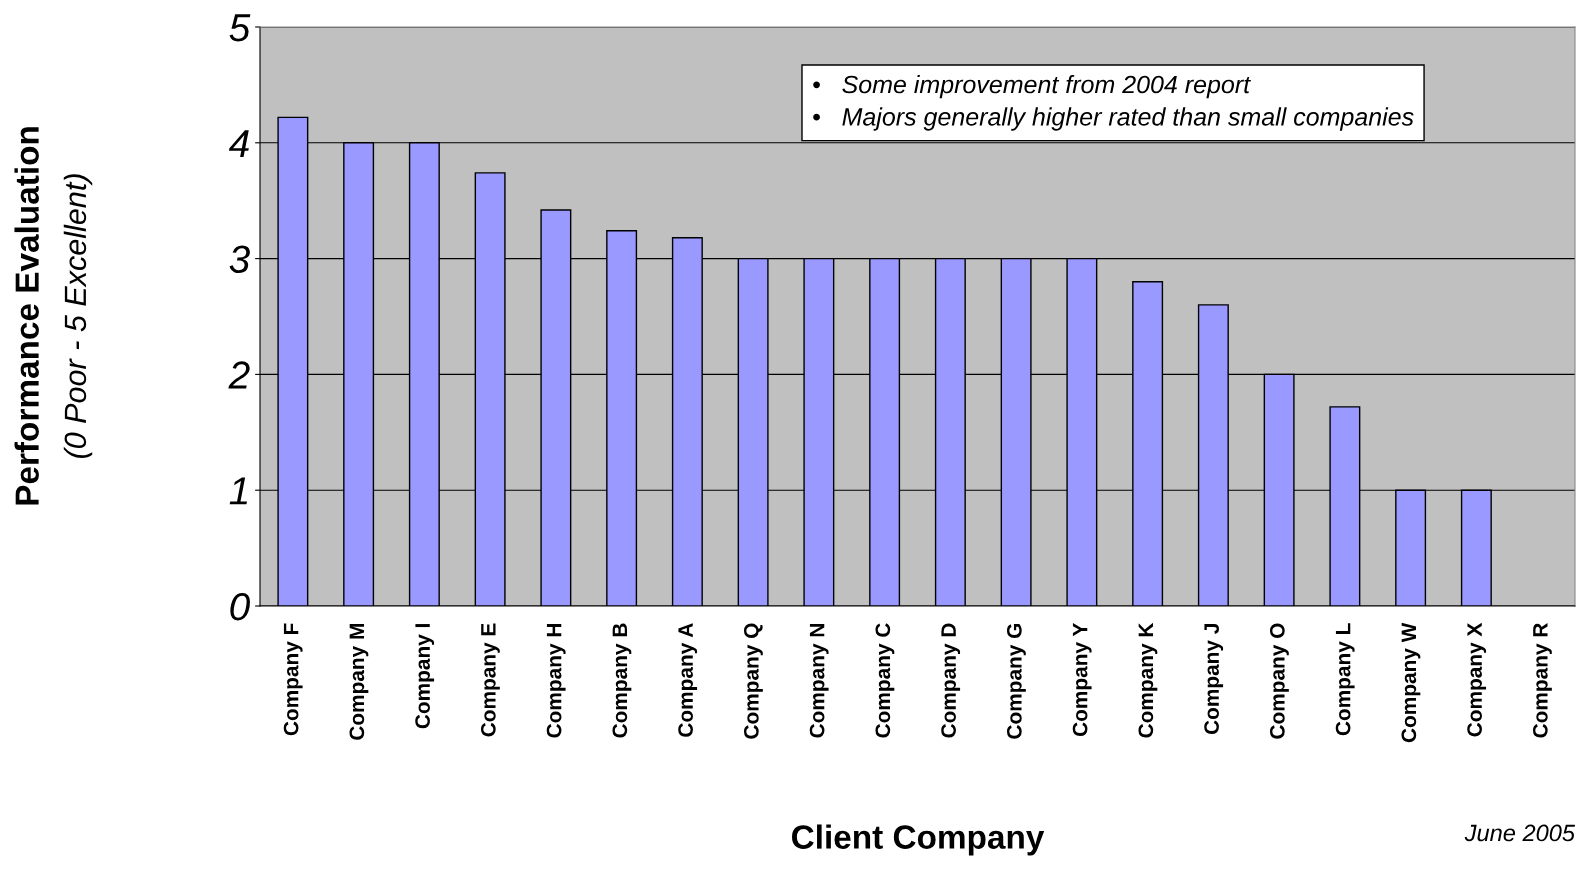  What do you see at coordinates (239, 259) in the screenshot?
I see `y-tick-label: 3` at bounding box center [239, 259].